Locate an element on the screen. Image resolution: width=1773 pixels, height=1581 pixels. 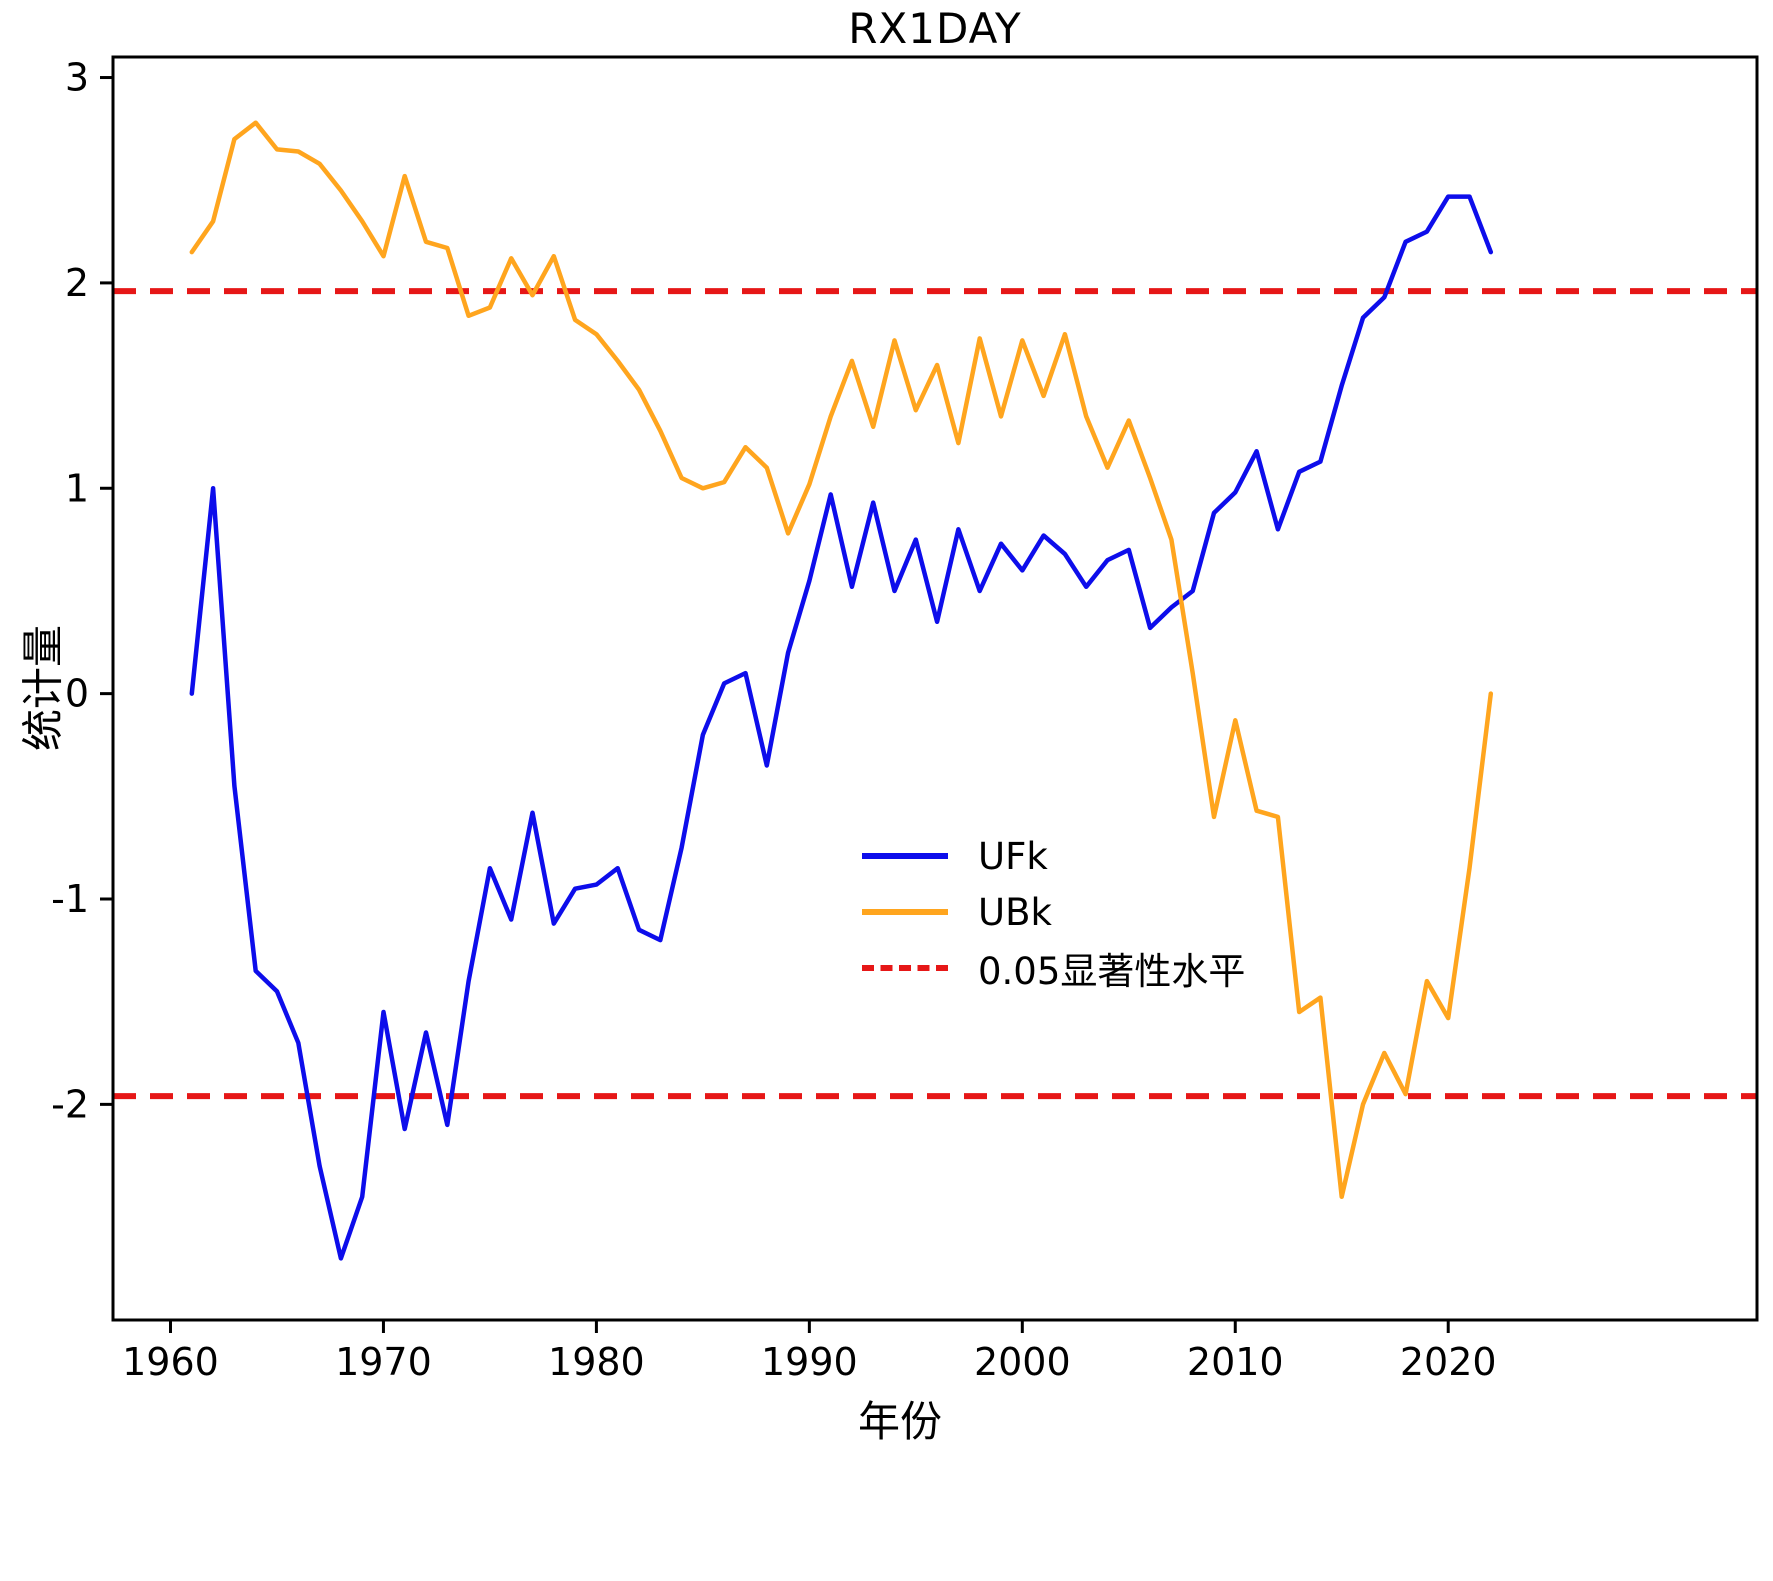
ufk-line-sample is located at coordinates (905, 856).